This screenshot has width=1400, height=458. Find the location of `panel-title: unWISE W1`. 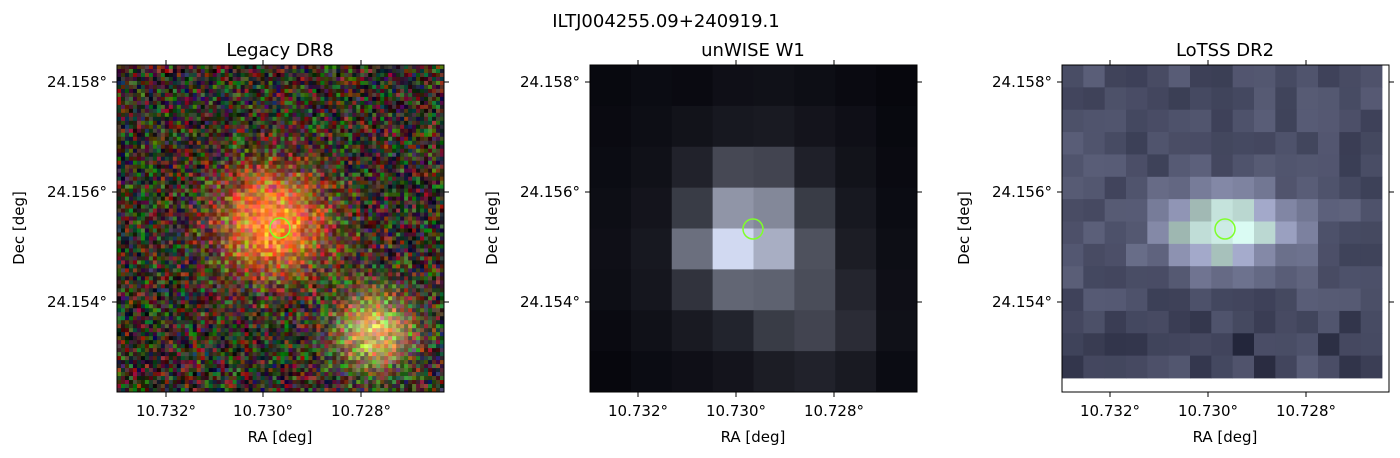

panel-title: unWISE W1 is located at coordinates (753, 50).